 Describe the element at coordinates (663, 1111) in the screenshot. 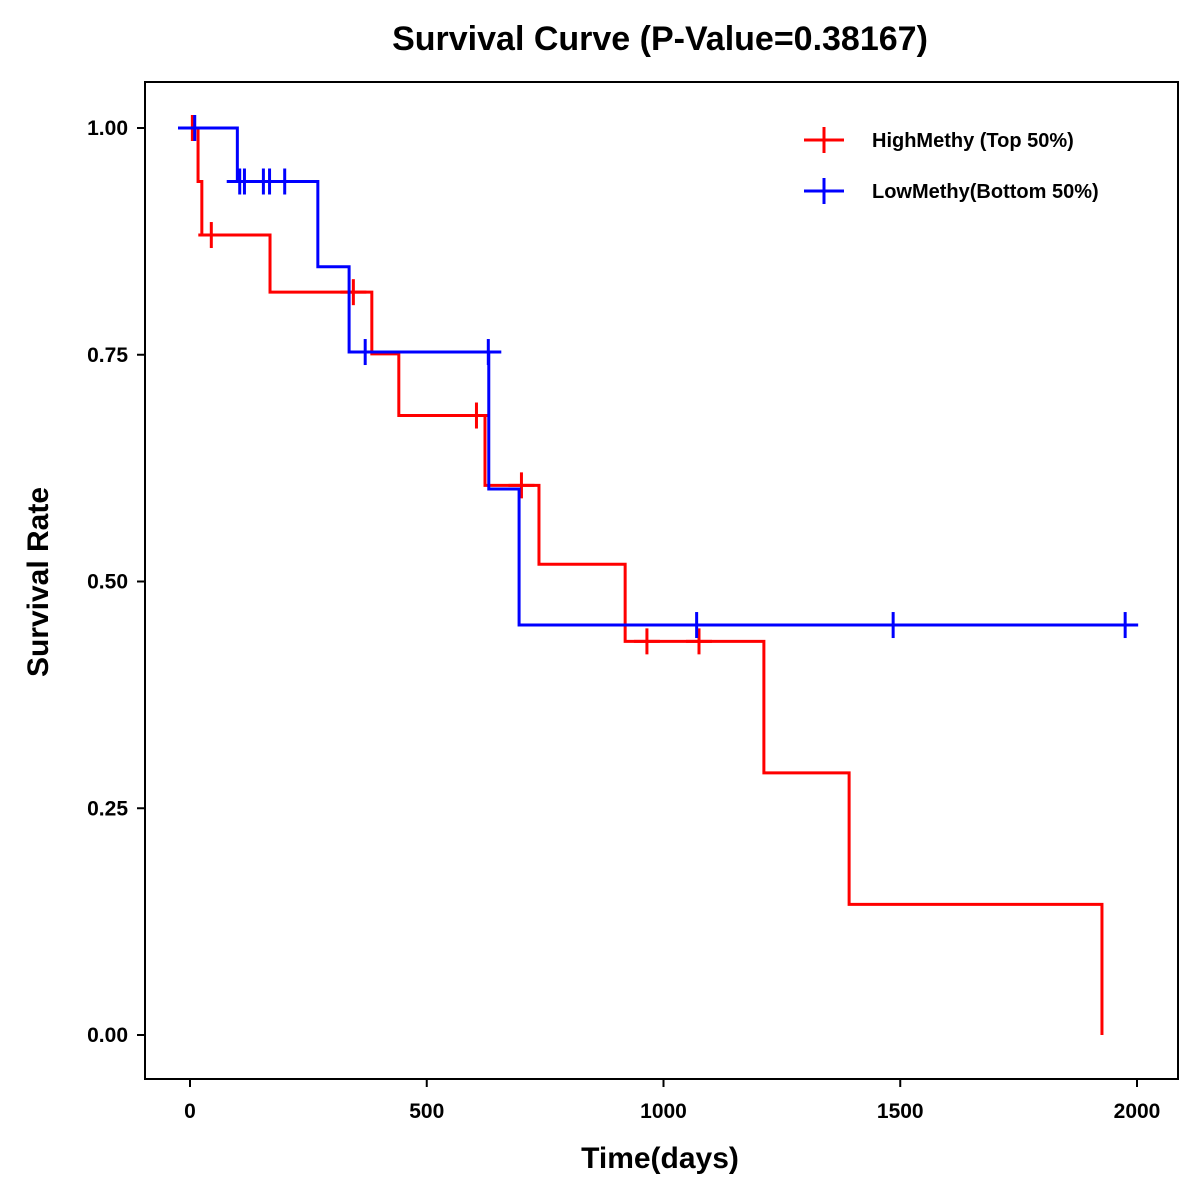

I see `x-tick-label: 1000` at that location.